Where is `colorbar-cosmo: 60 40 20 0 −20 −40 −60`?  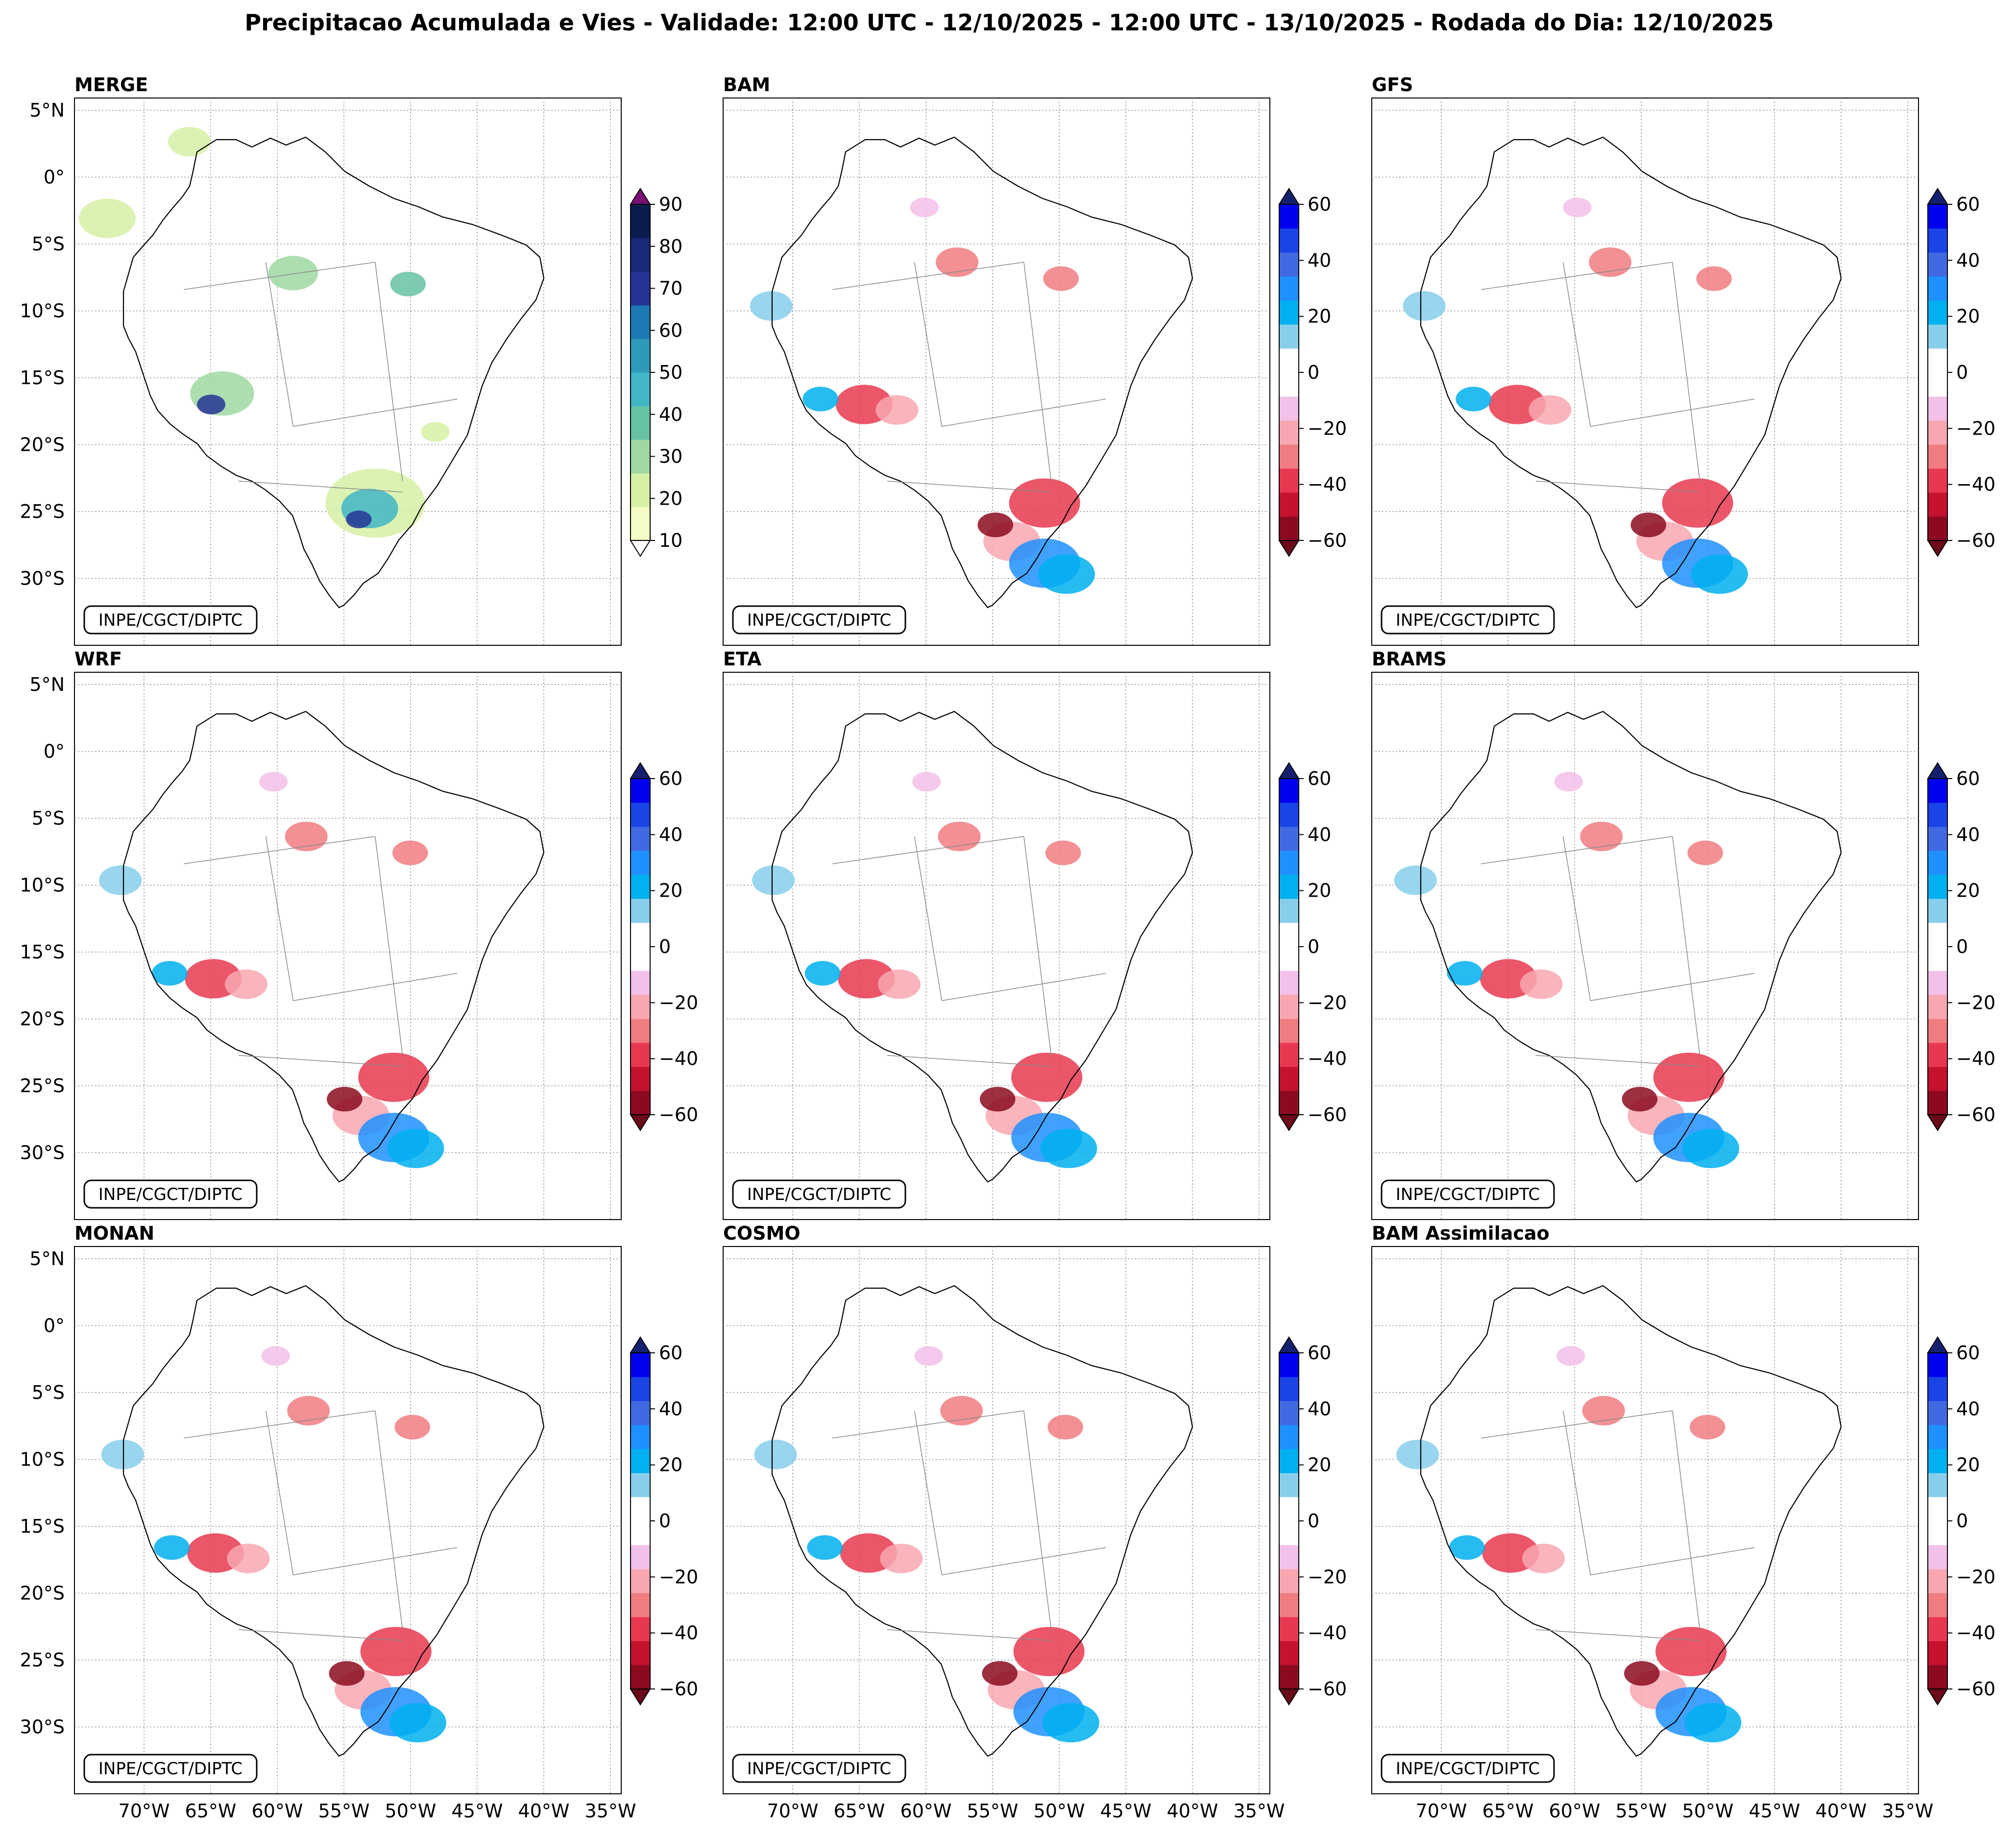
colorbar-cosmo: 60 40 20 0 −20 −40 −60 is located at coordinates (1312, 1521).